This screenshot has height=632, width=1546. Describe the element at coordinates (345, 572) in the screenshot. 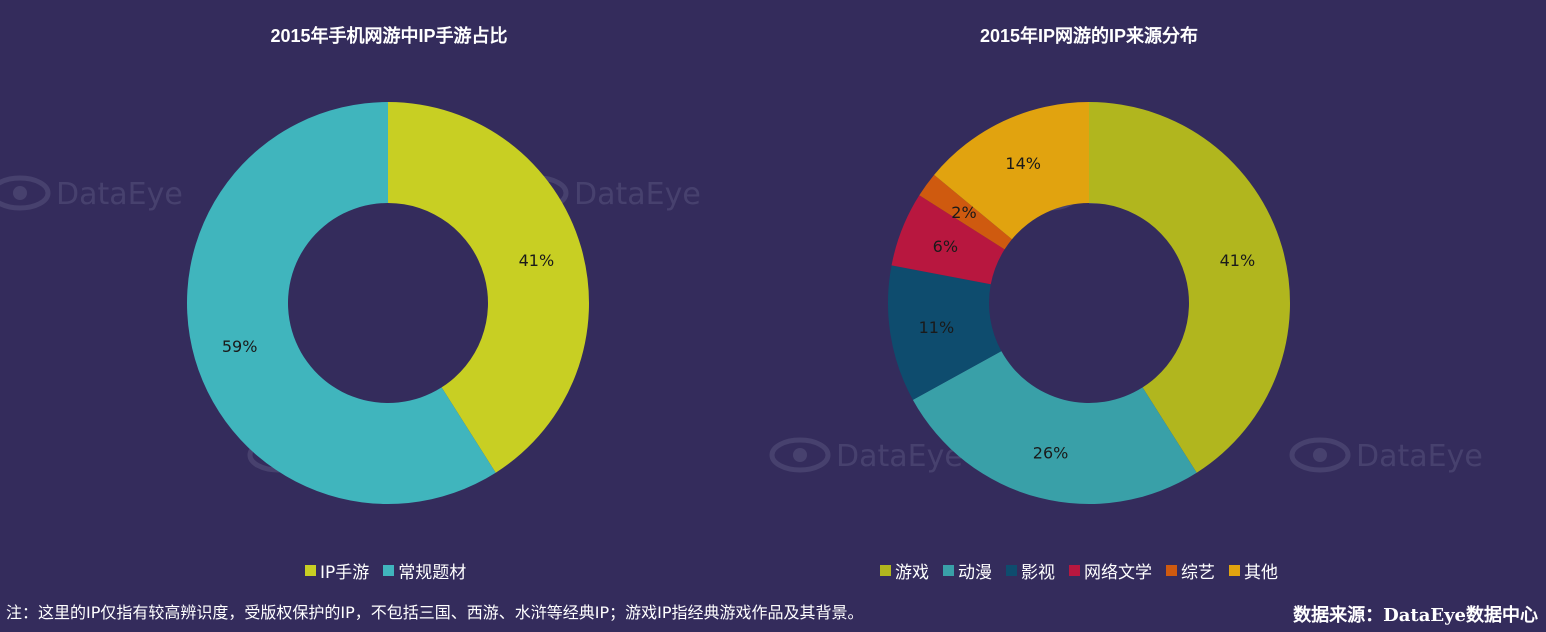

I see `legend-label-0-0: IP手游` at that location.